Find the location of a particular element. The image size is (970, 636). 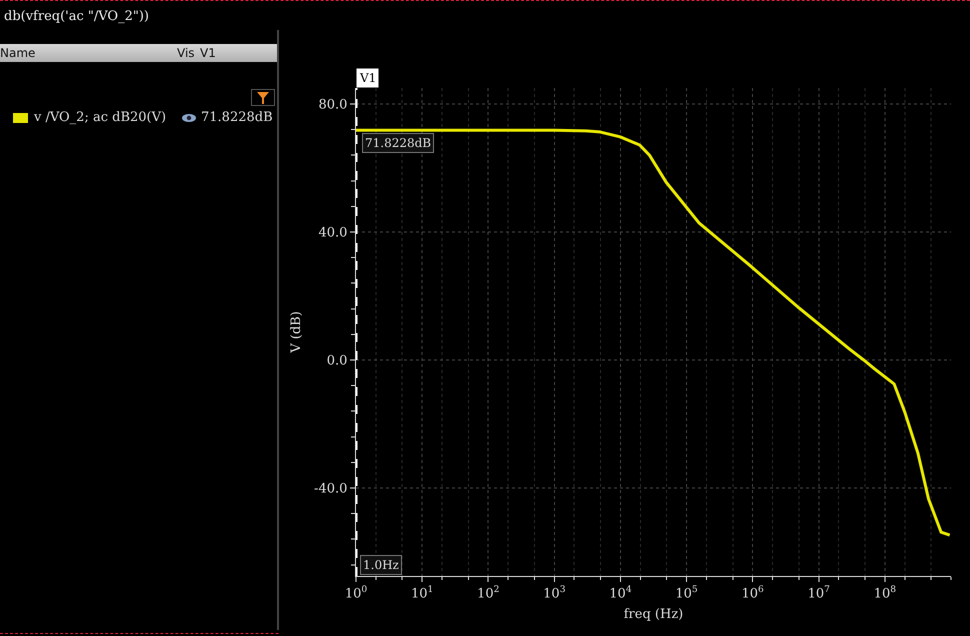

x-tick-label: 10$^{3}$ is located at coordinates (554, 593).